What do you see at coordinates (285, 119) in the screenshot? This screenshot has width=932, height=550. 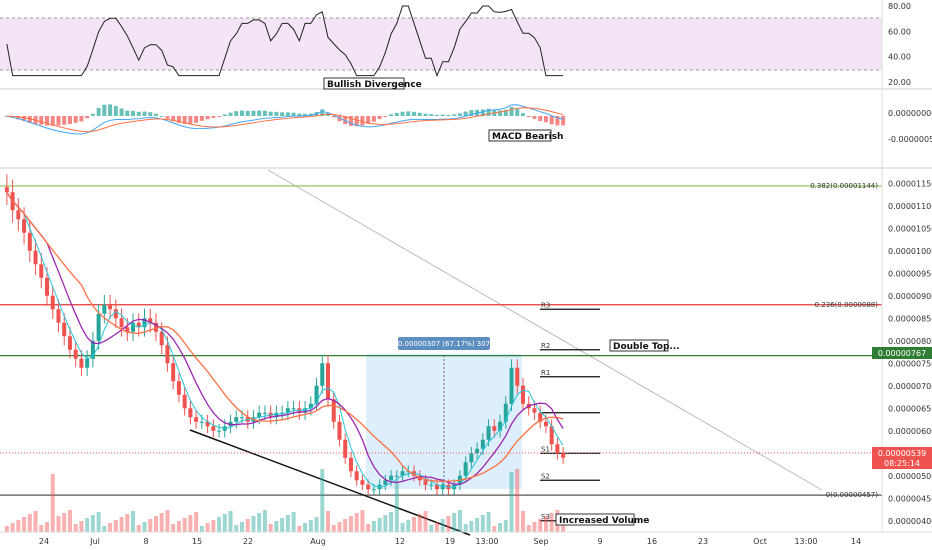 I see `macd-line` at bounding box center [285, 119].